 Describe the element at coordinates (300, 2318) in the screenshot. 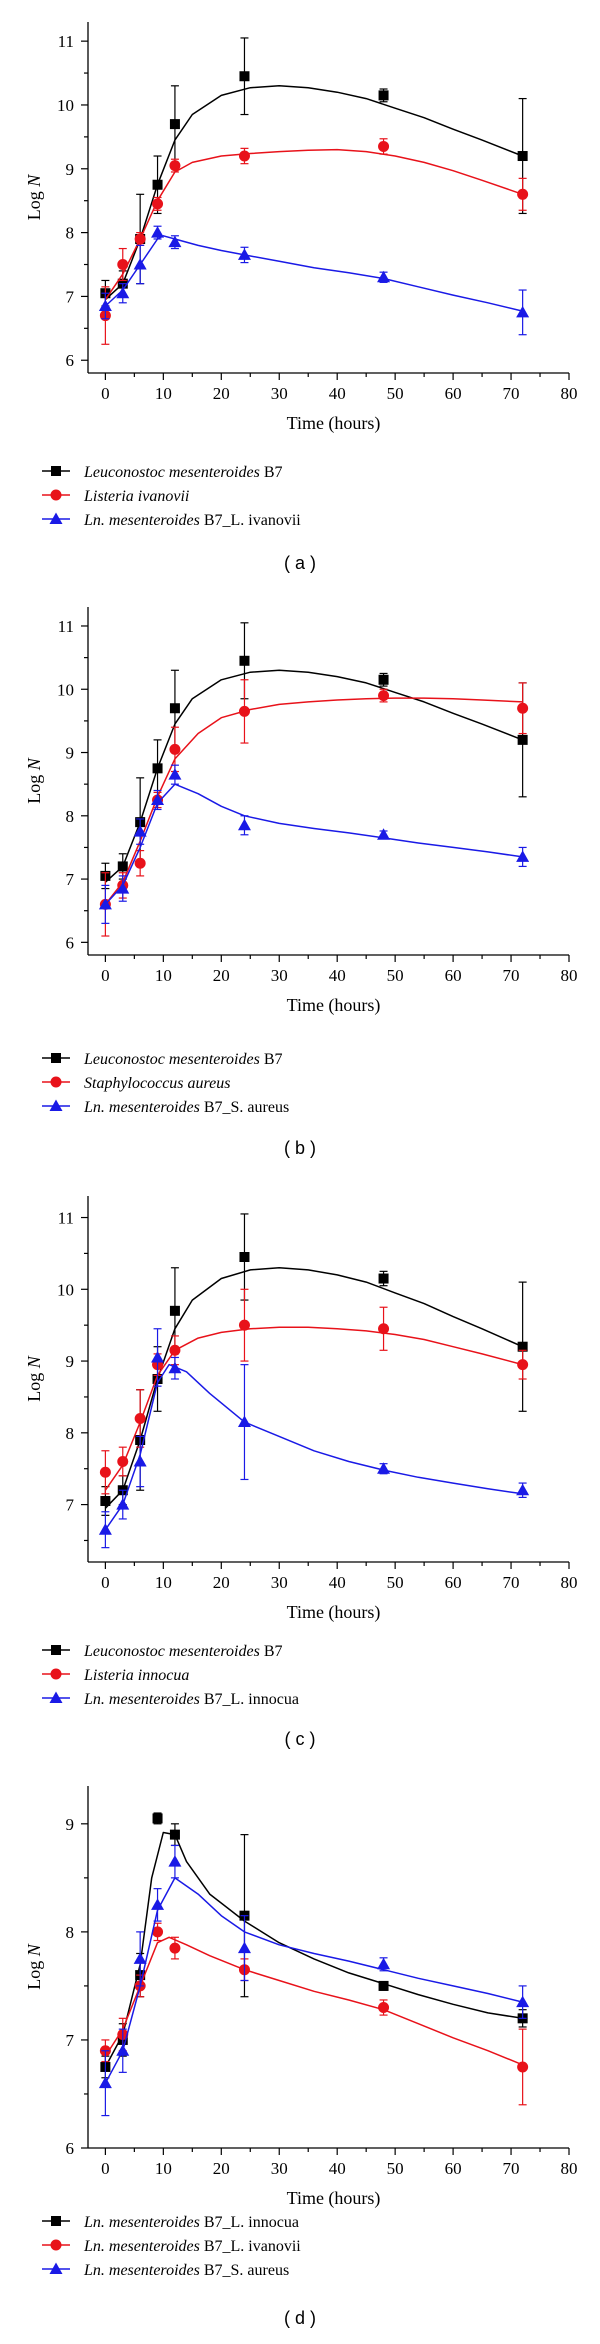

I see `panel-label: ( d )` at that location.